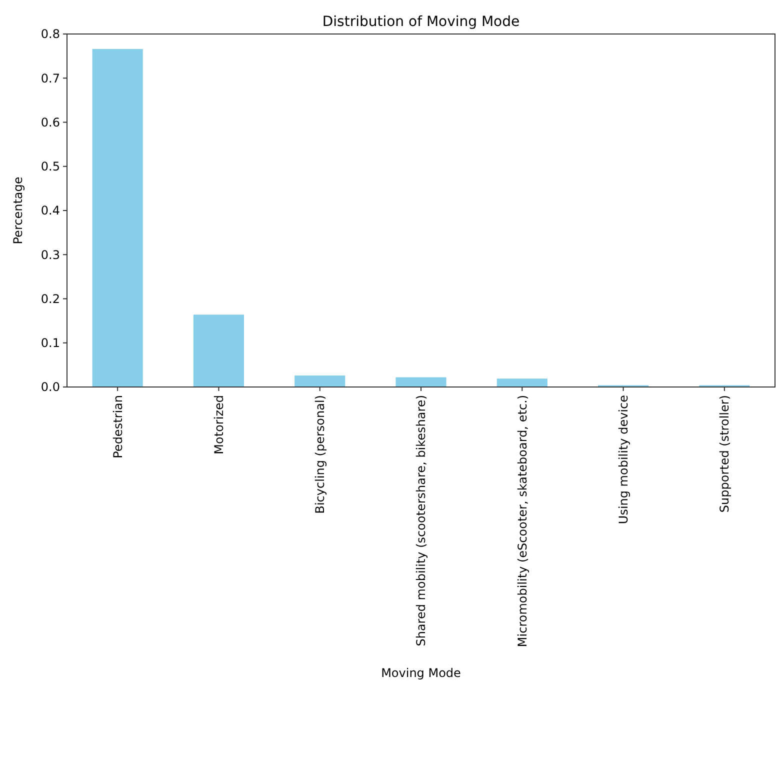 The width and height of the screenshot is (779, 761). What do you see at coordinates (219, 424) in the screenshot?
I see `x-tick-label: Motorized` at bounding box center [219, 424].